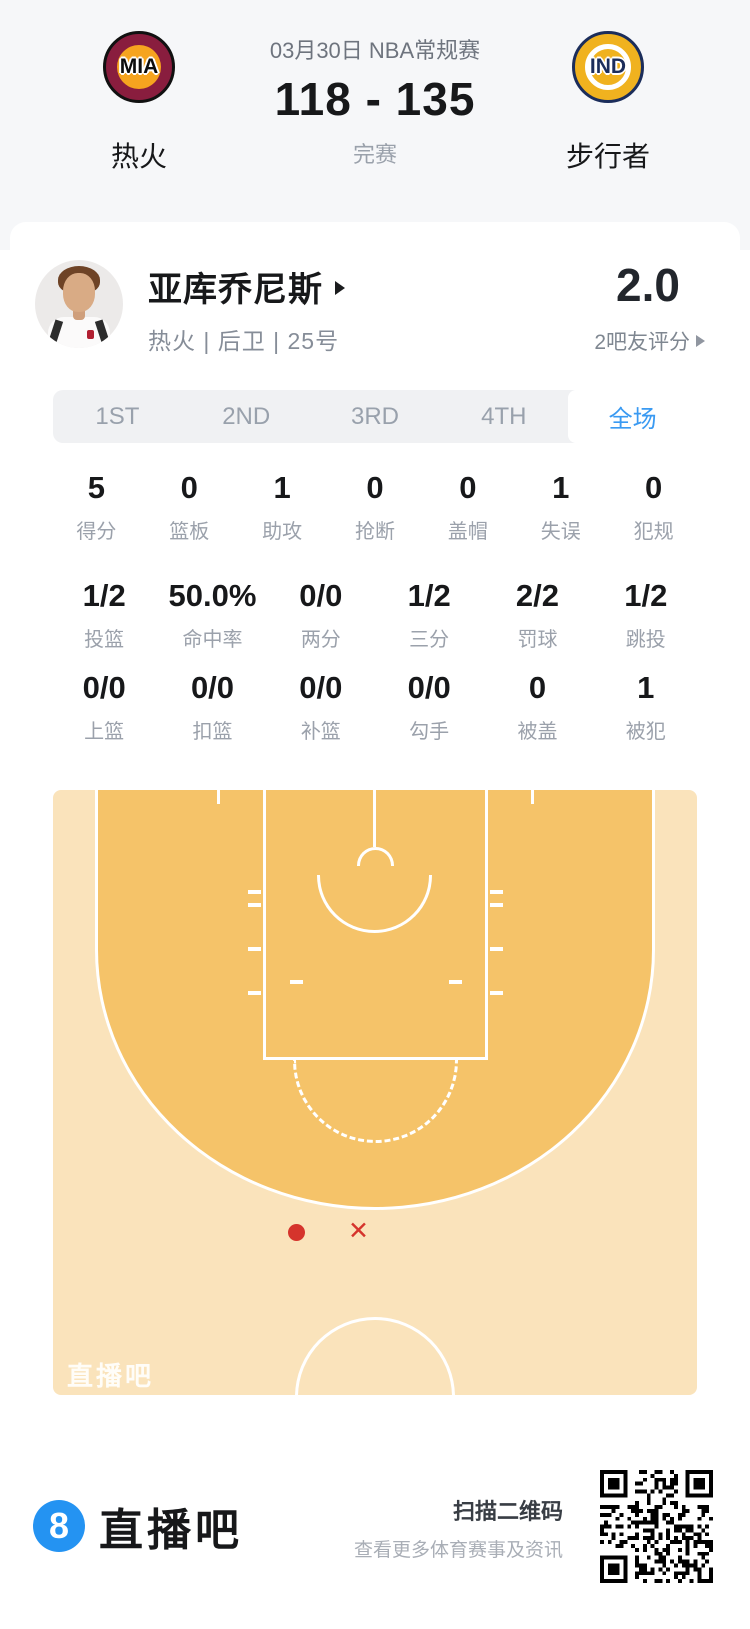 This screenshot has height=1629, width=750. What do you see at coordinates (375, 925) in the screenshot?
I see `court-key` at bounding box center [375, 925].